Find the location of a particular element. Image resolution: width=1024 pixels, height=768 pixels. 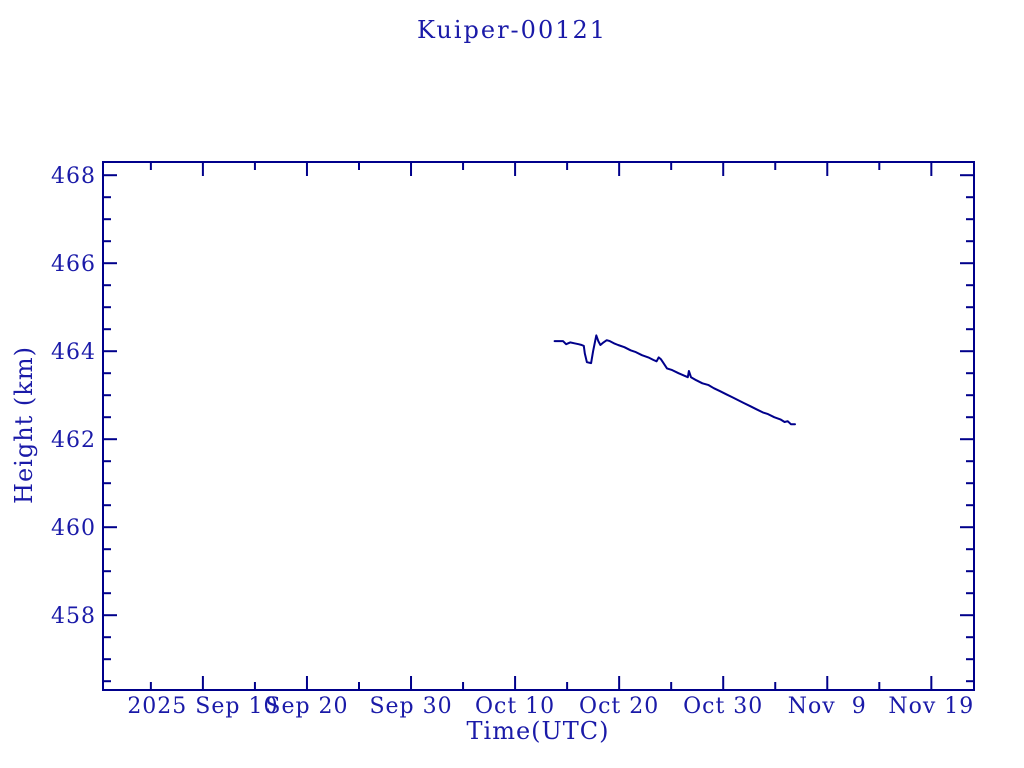

chart-title: Kuiper-00121 is located at coordinates (512, 30).